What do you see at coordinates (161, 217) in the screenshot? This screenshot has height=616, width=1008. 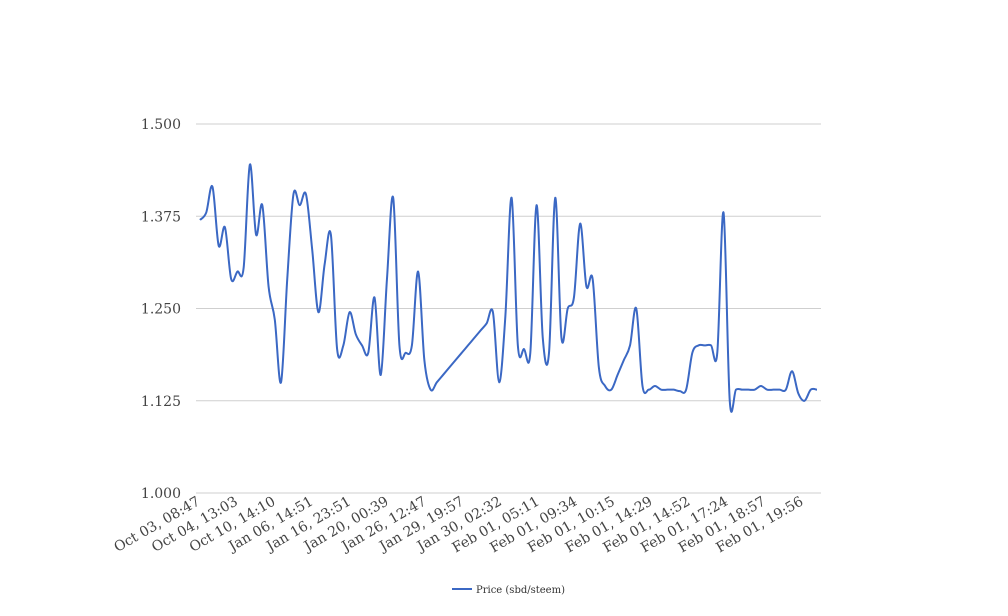 I see `y-tick-label: 1.375` at bounding box center [161, 217].